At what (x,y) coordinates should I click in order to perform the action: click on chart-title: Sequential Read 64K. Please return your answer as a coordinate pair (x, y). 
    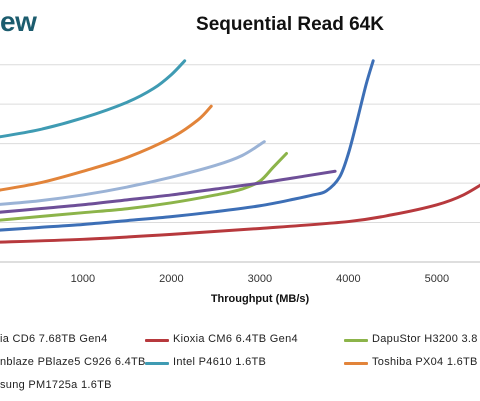
    Looking at the image, I should click on (290, 24).